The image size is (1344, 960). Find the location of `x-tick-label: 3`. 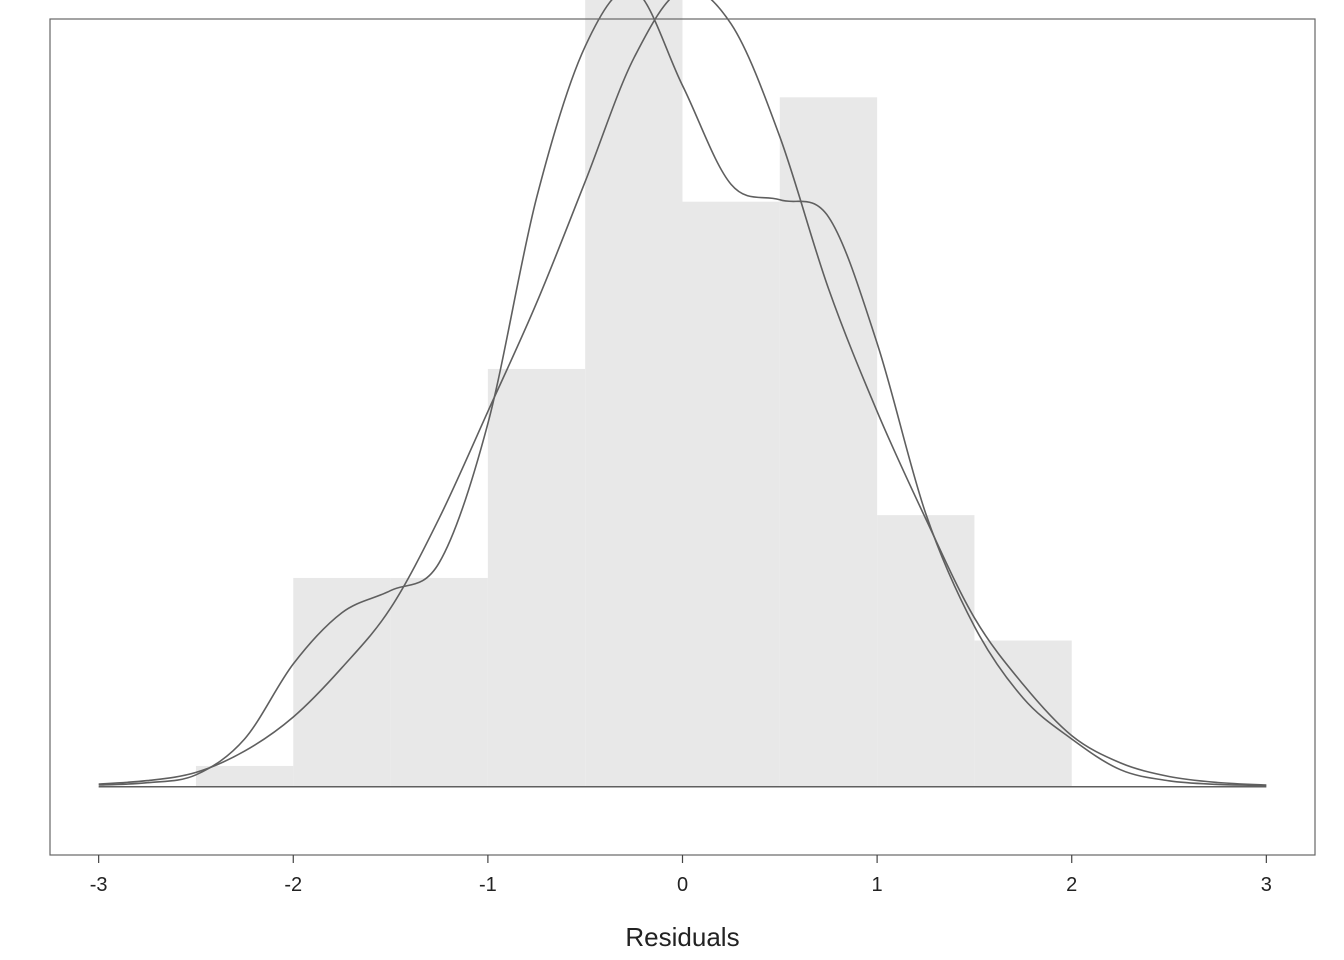

x-tick-label: 3 is located at coordinates (1266, 885).